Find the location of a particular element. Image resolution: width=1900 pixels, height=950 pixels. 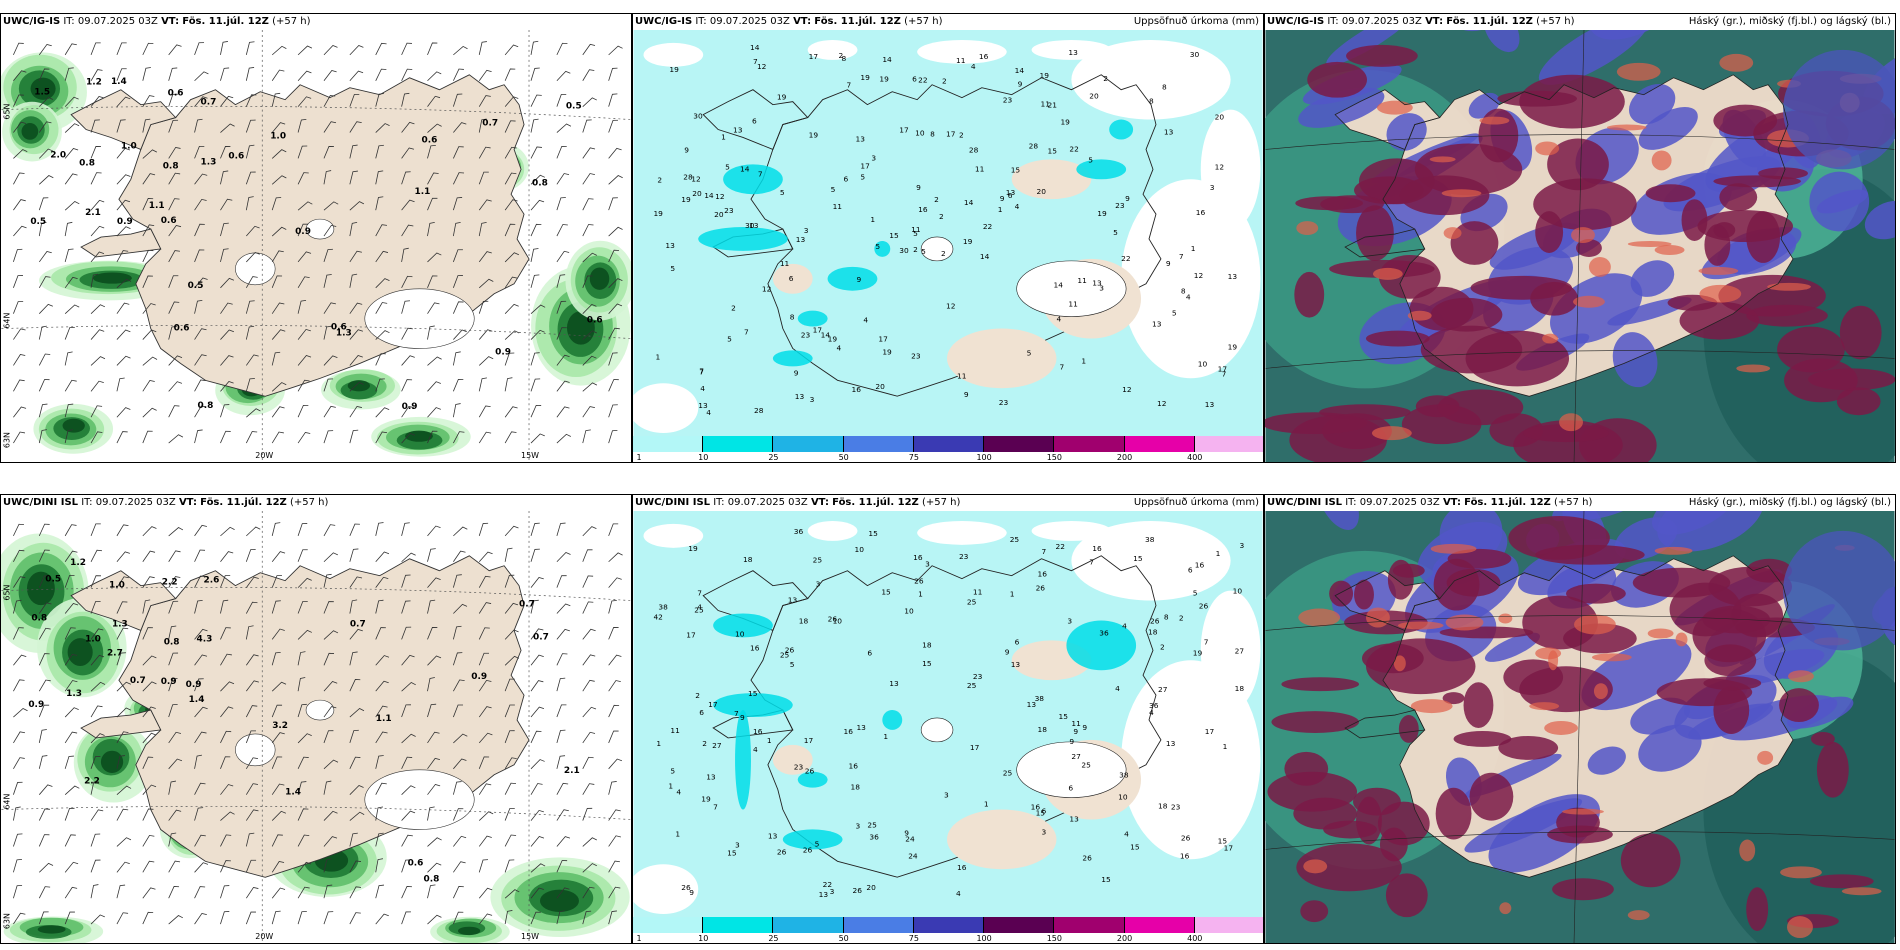

lat-label-63n: 63N is located at coordinates (6, 440).